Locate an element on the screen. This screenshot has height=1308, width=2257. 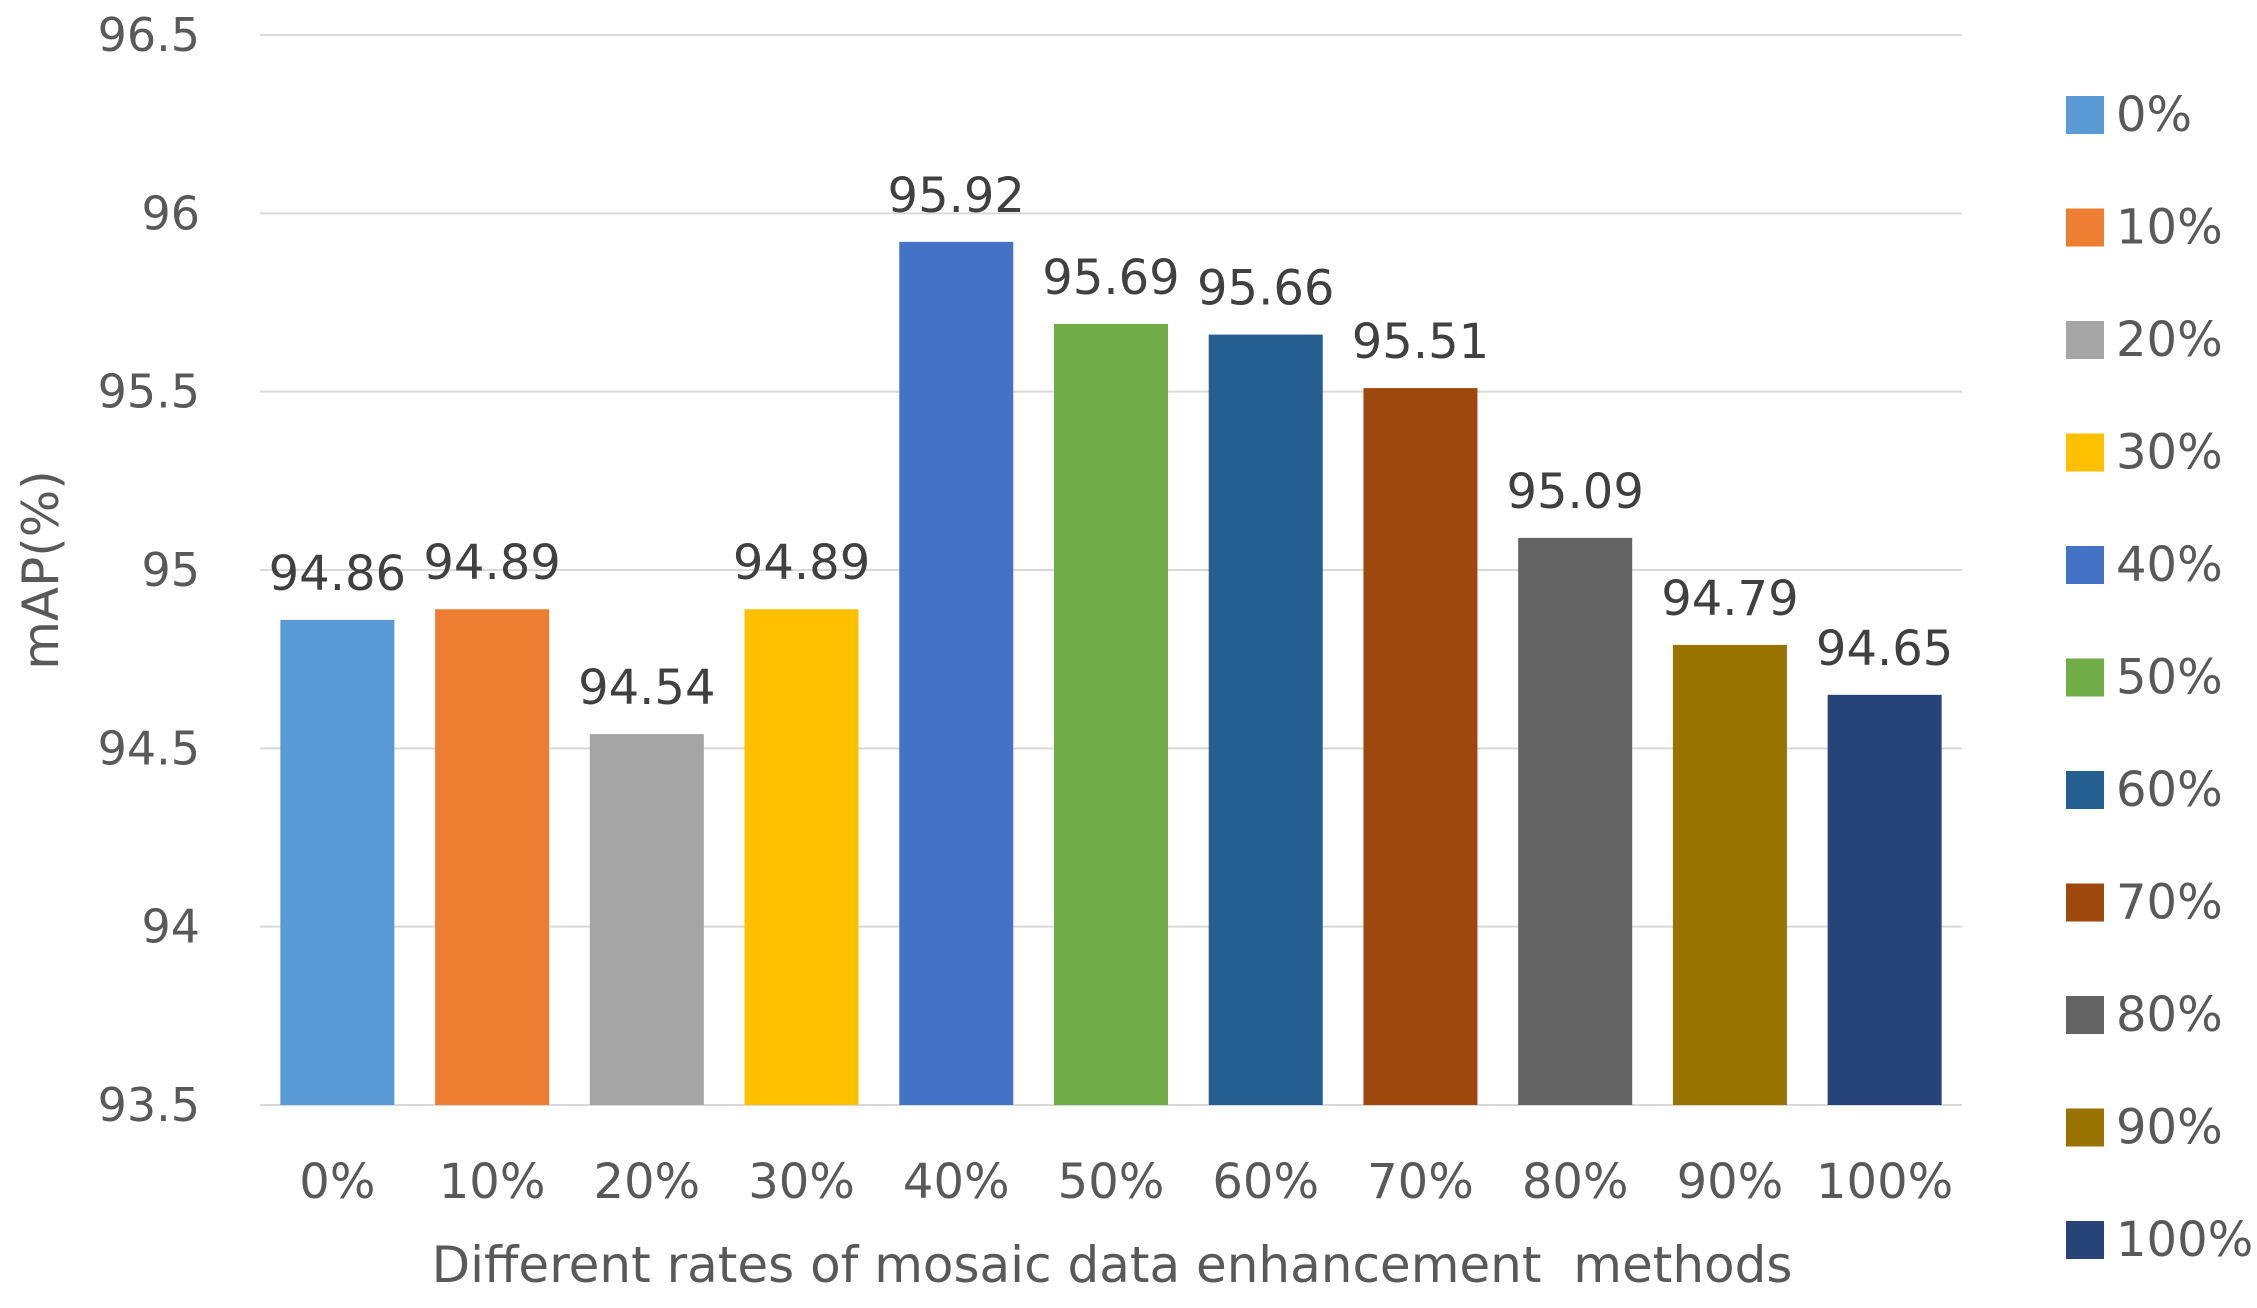
legend-label: 80% is located at coordinates (2169, 1015).